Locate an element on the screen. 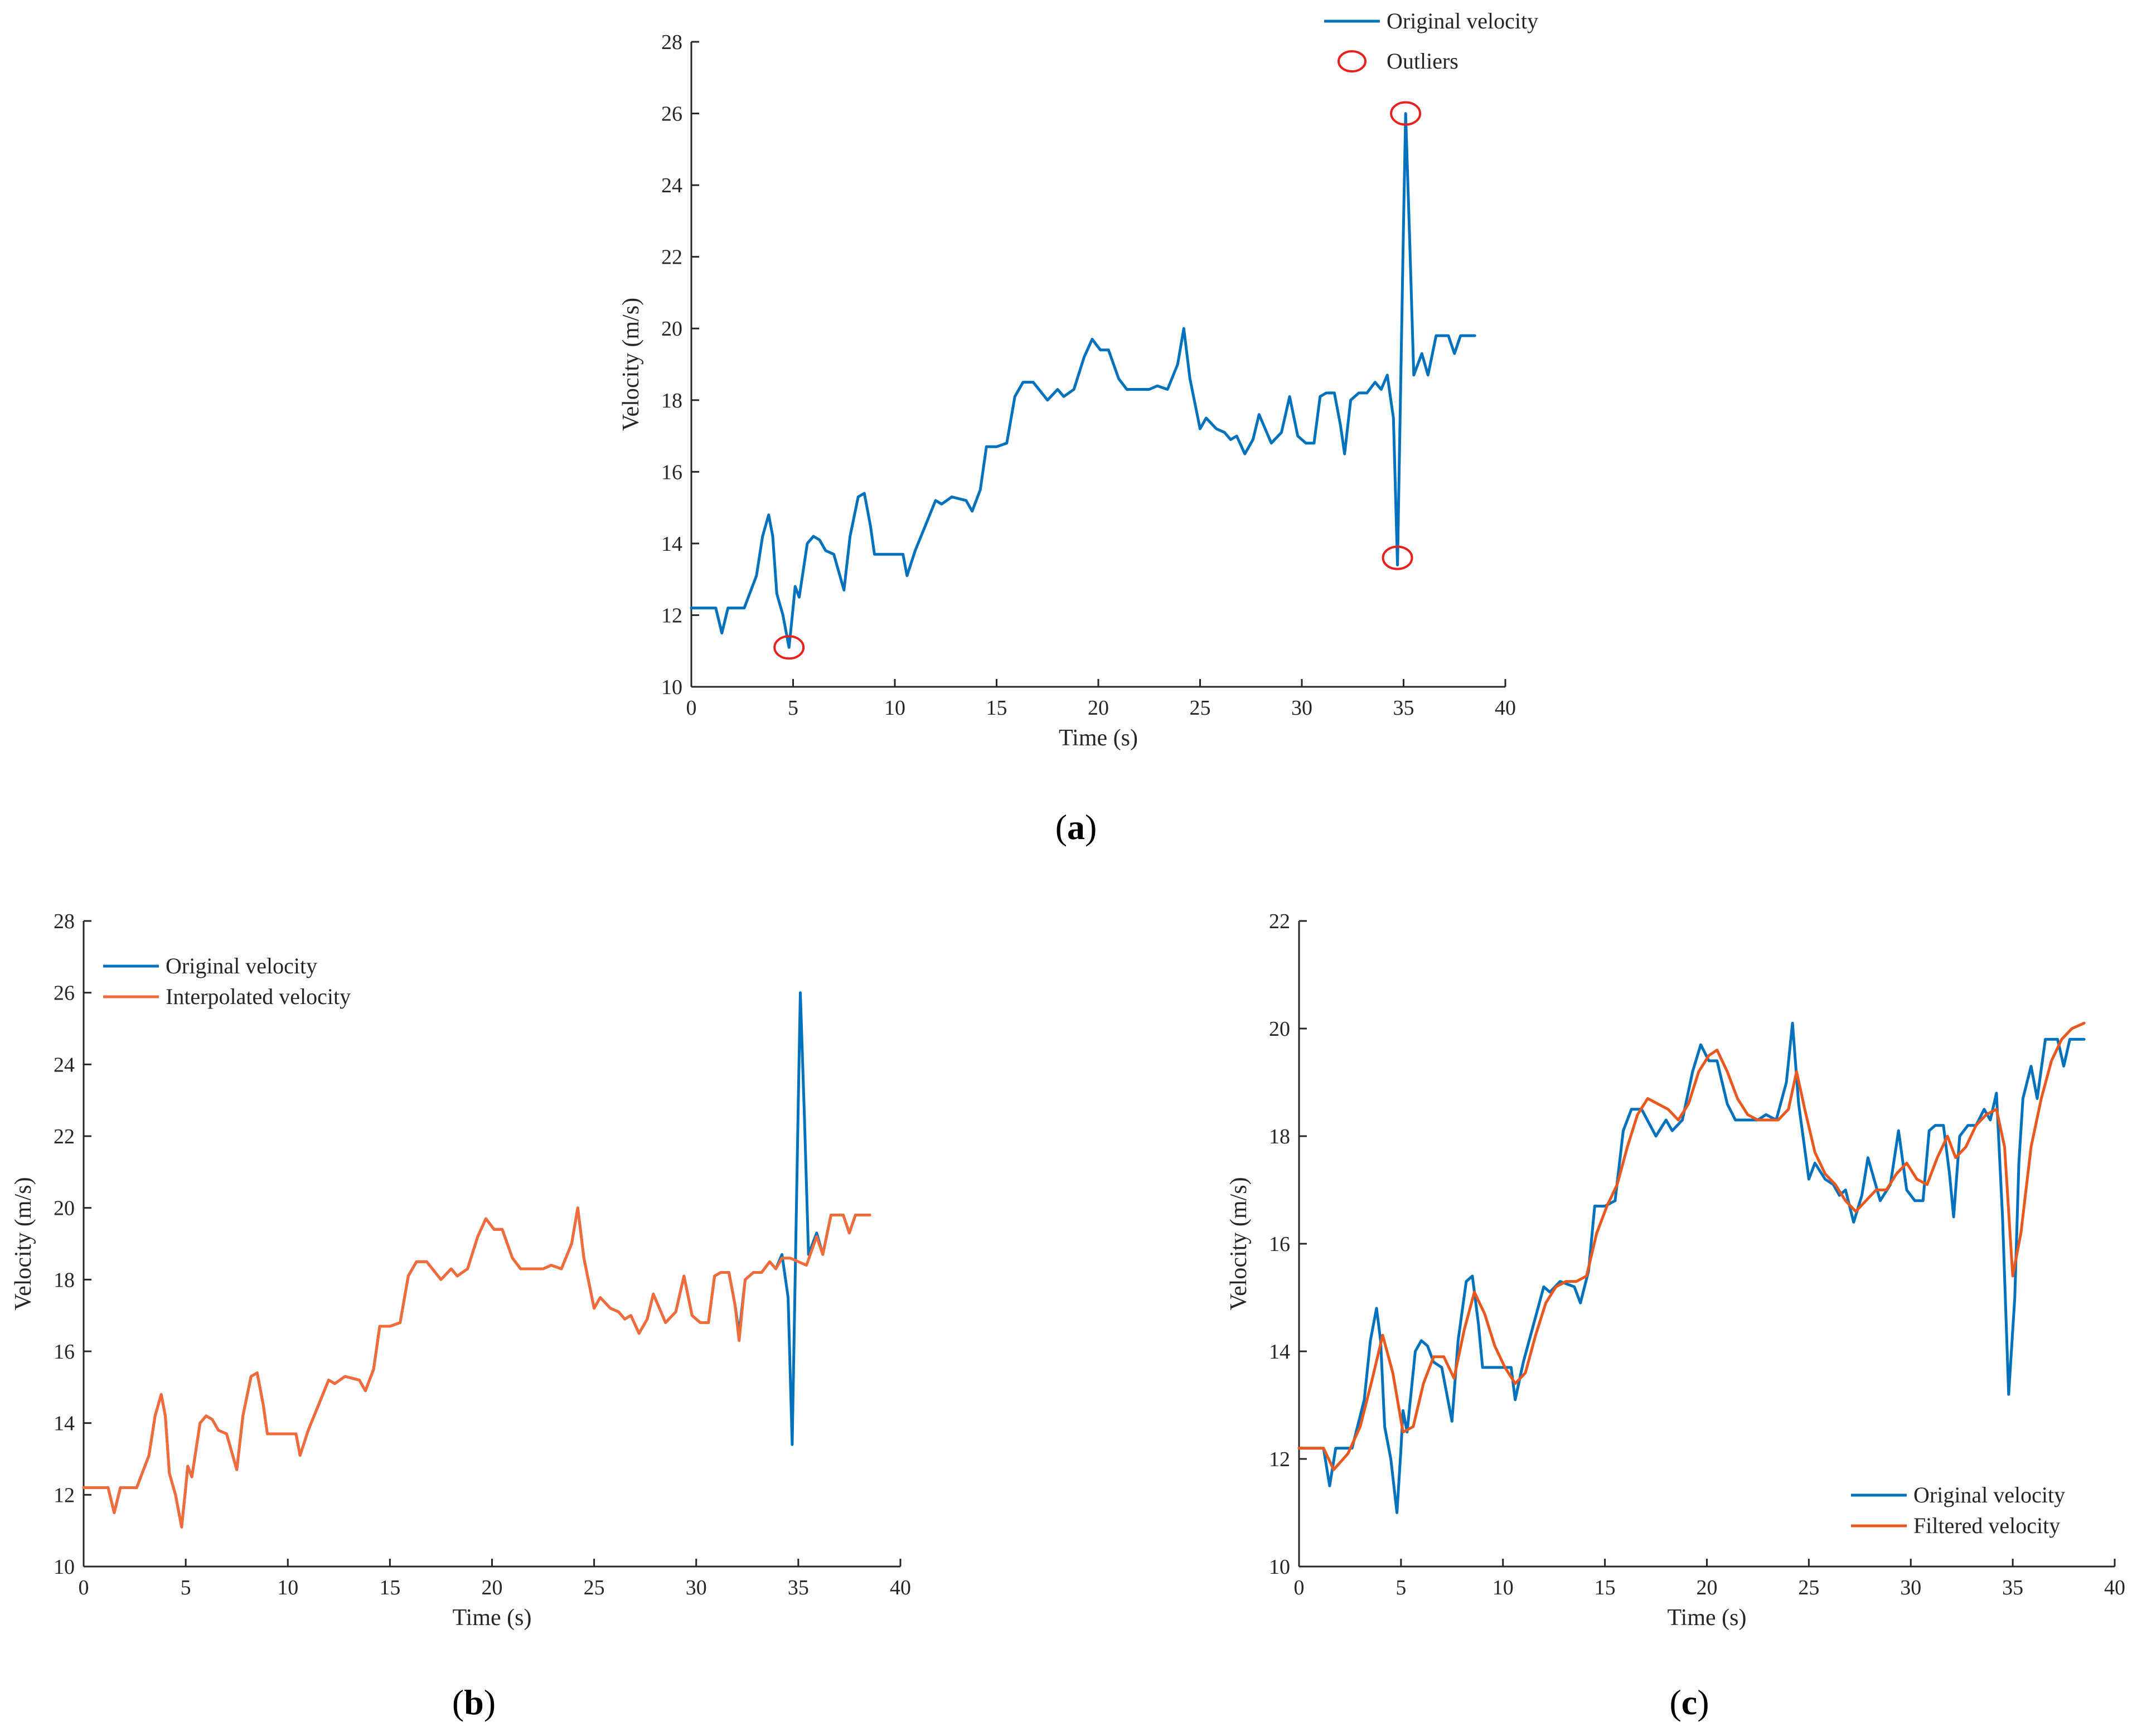  caption-letter: c is located at coordinates (1690, 1702).